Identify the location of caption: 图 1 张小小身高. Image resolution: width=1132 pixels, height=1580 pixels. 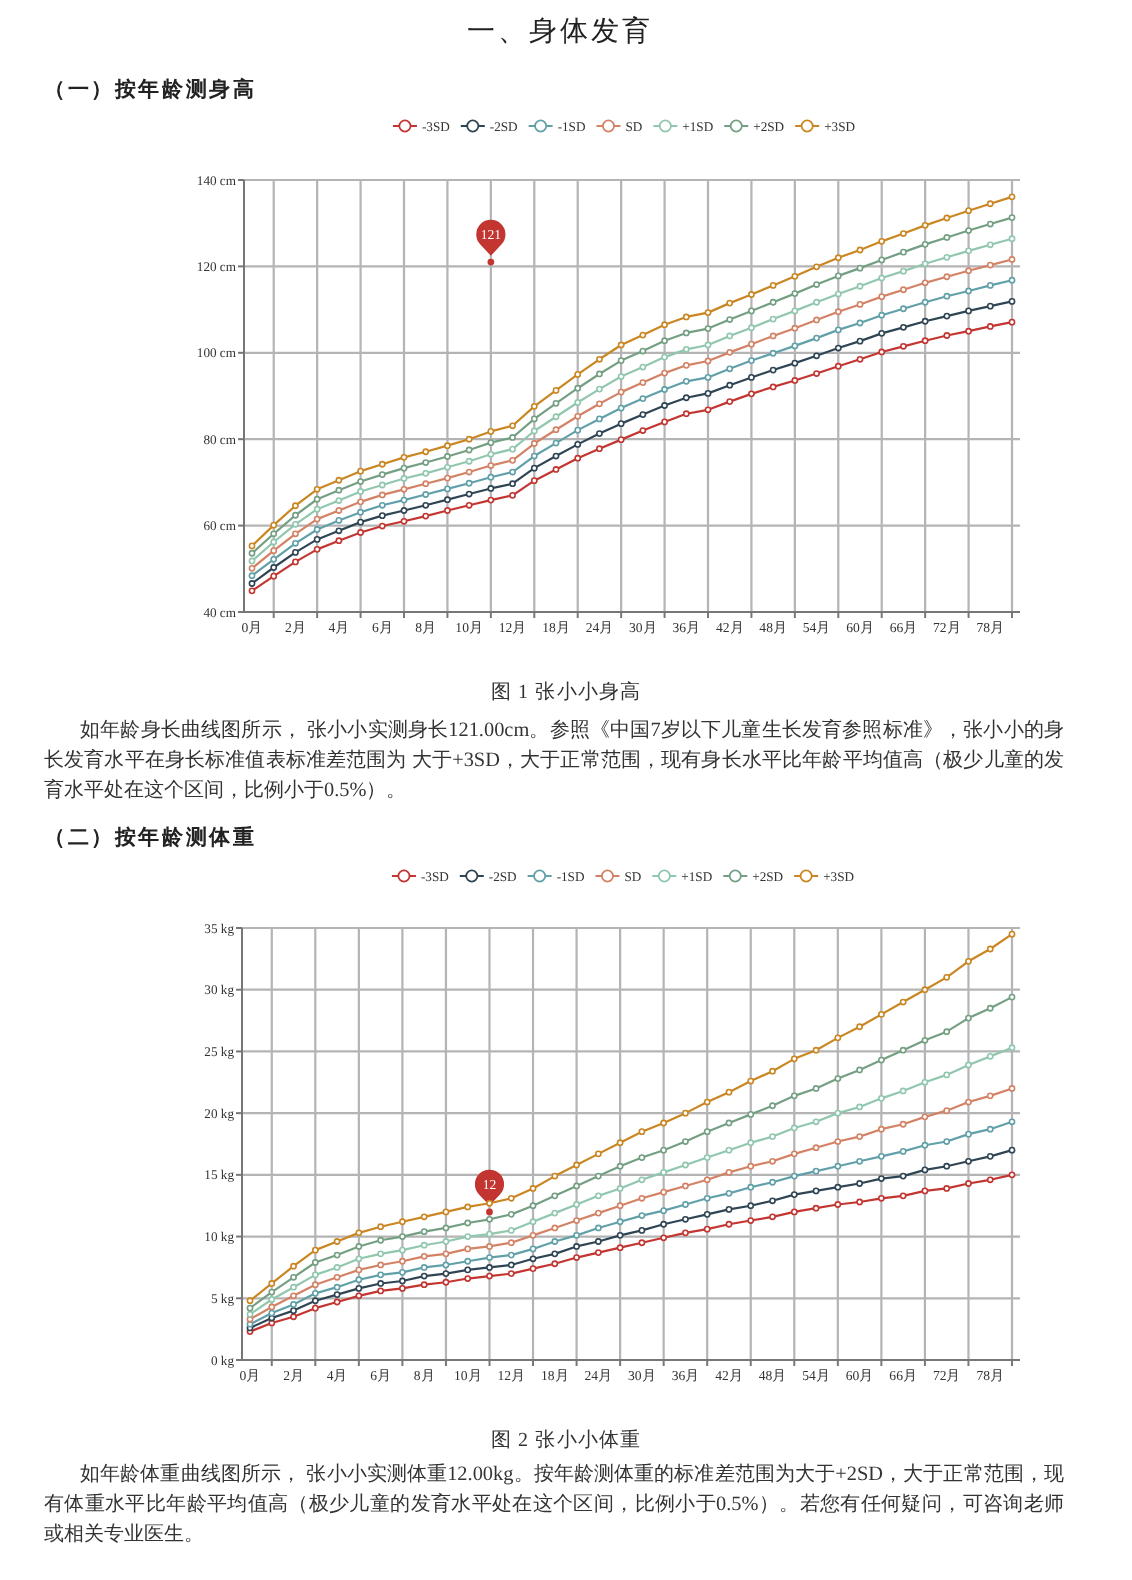
(566, 694).